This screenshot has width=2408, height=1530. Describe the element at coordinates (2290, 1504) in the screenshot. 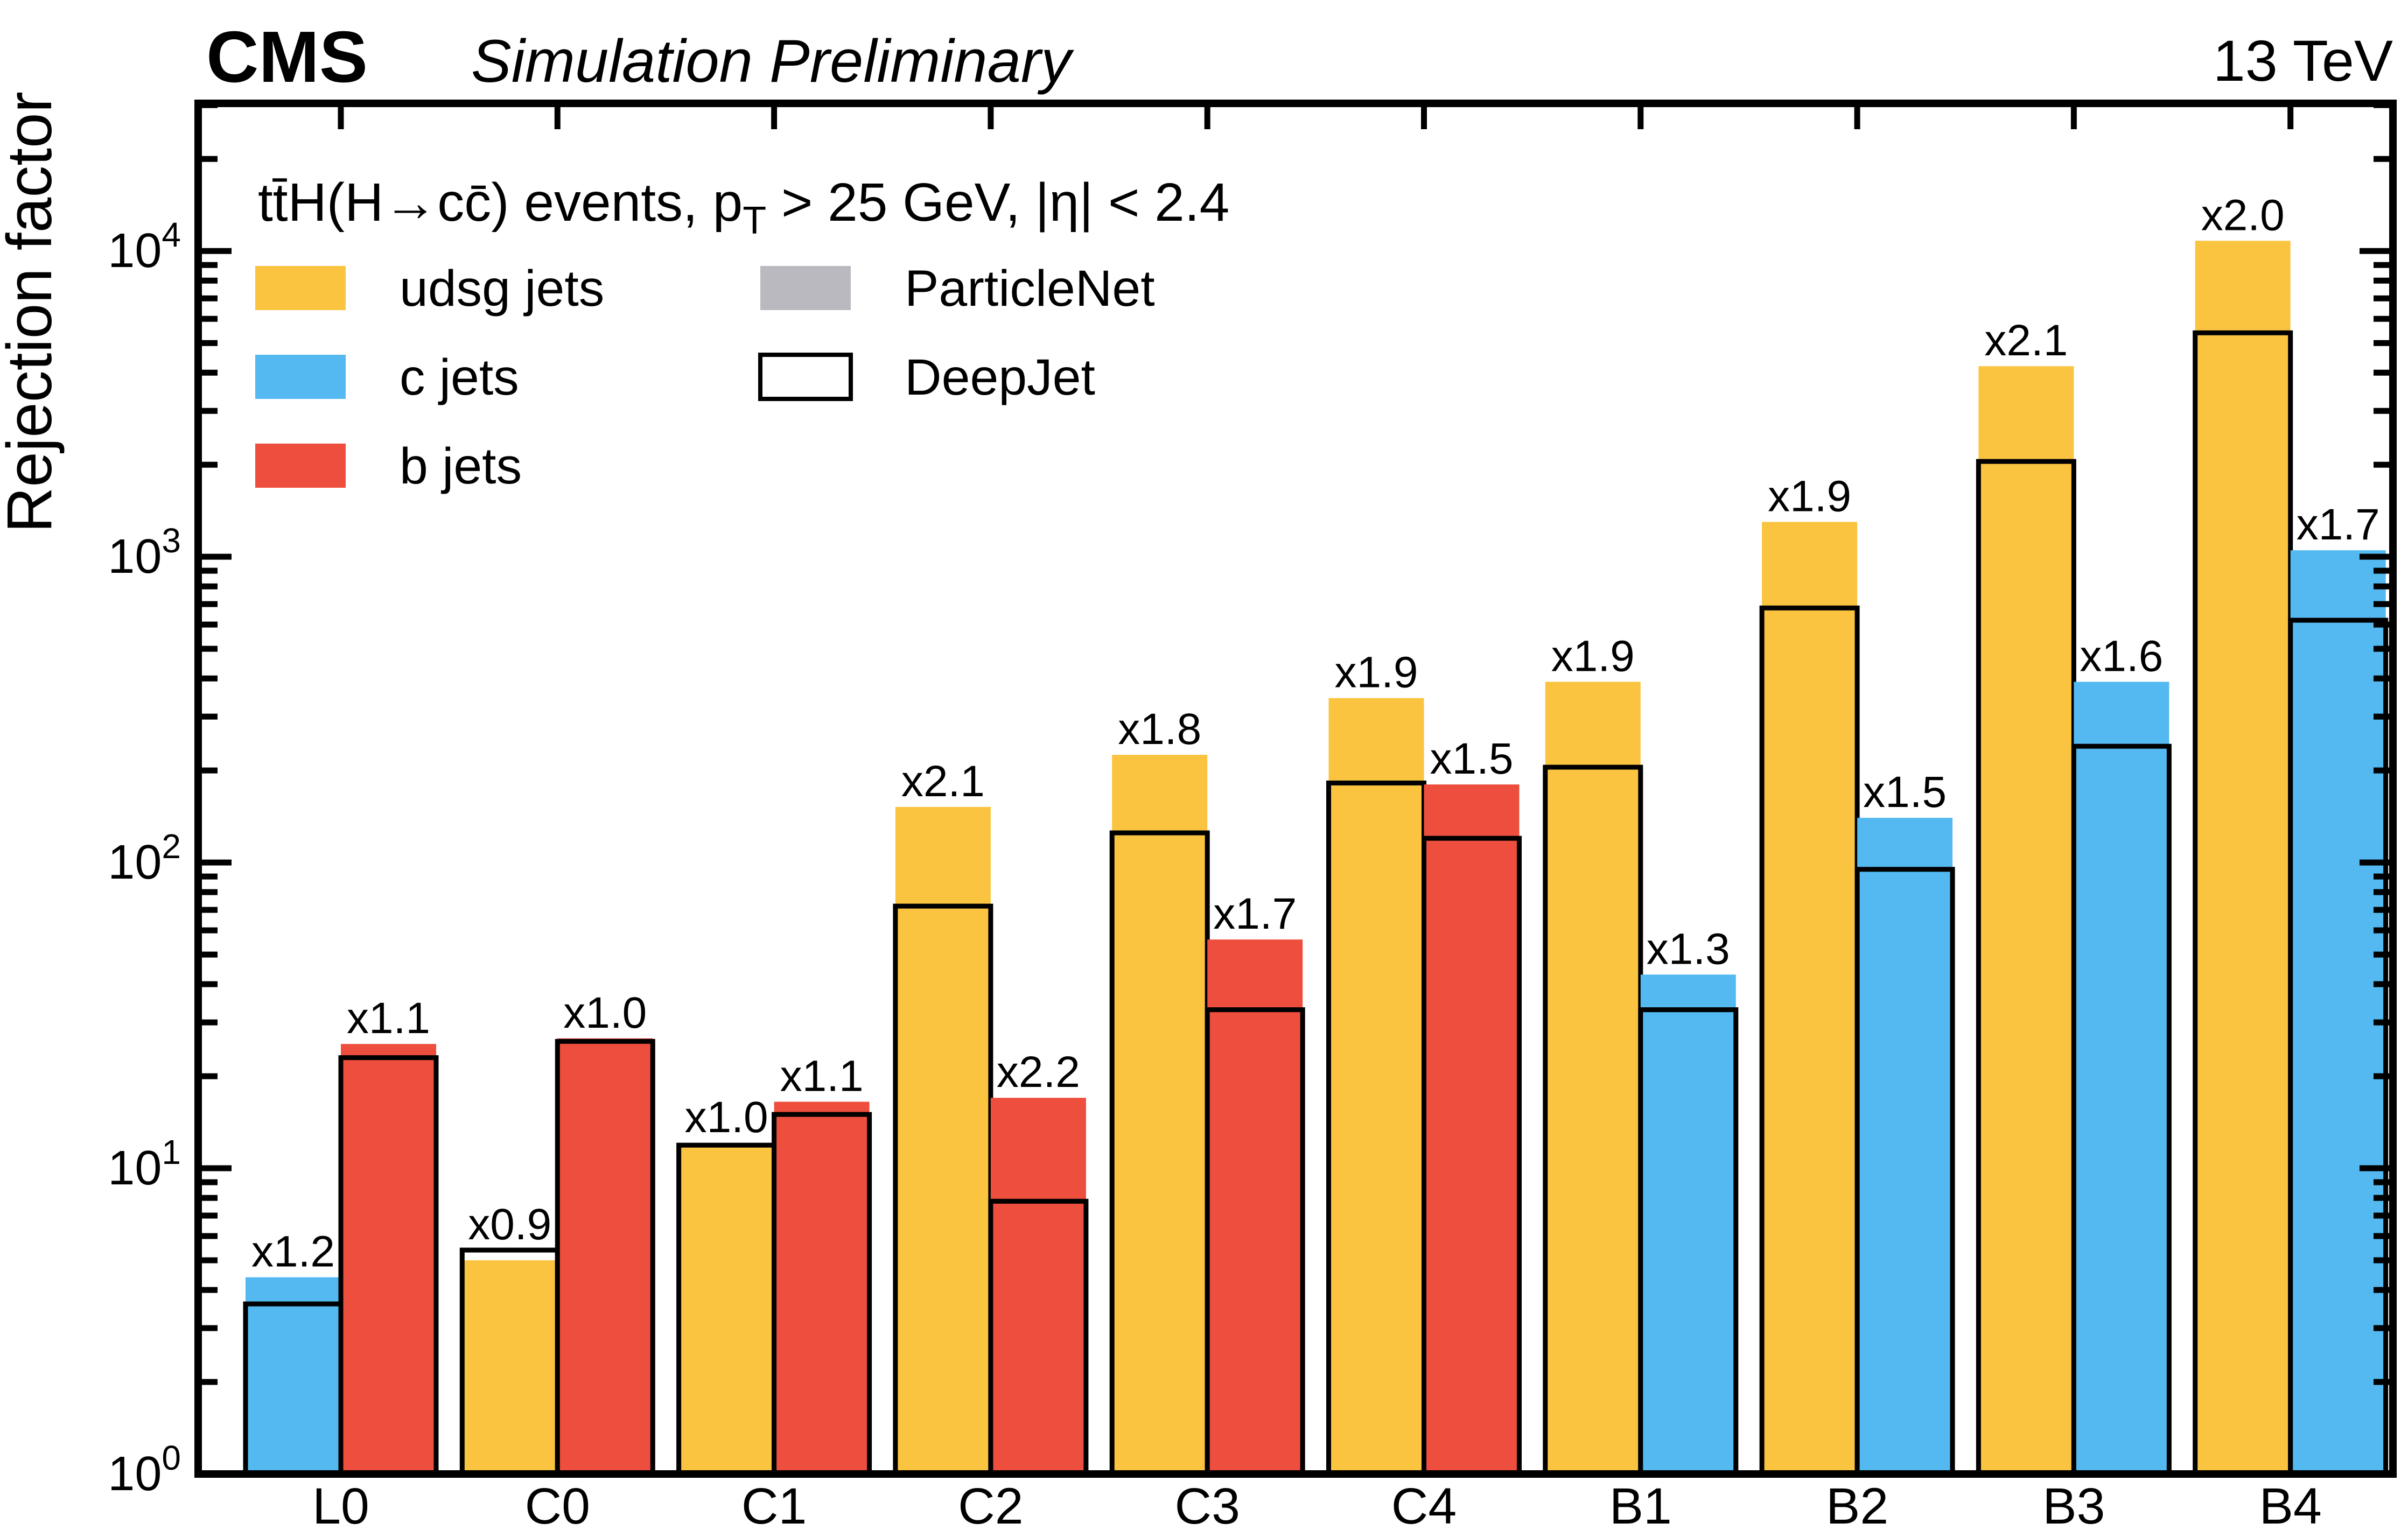

I see `x-category-label-B4: B4` at that location.